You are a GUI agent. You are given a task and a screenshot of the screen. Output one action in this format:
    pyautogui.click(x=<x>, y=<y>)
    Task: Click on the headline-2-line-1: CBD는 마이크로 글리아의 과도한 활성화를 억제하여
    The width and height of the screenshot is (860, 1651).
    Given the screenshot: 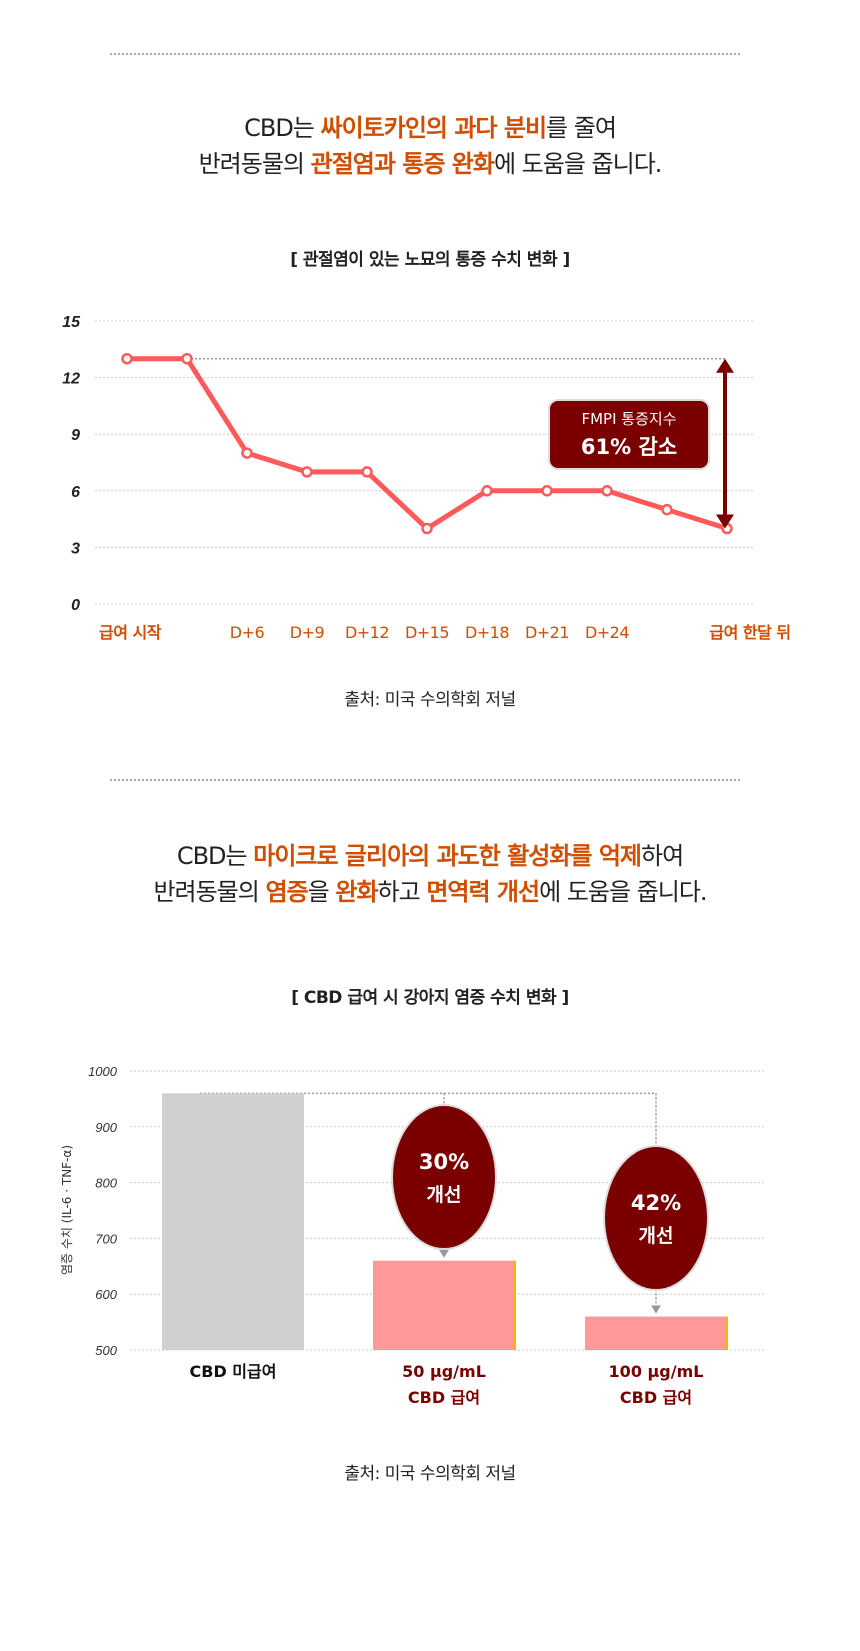 What is the action you would take?
    pyautogui.click(x=430, y=856)
    